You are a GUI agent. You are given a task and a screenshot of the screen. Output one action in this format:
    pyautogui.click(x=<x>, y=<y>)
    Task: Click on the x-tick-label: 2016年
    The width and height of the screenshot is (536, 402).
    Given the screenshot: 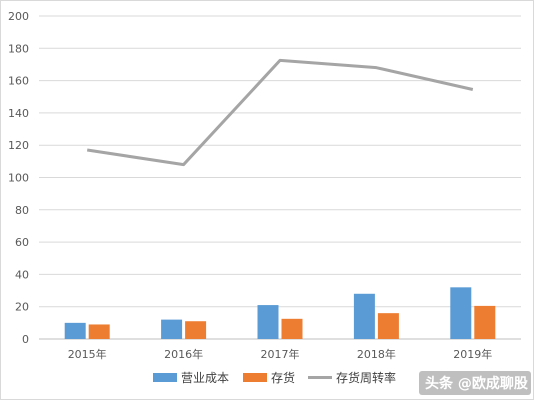 What is the action you would take?
    pyautogui.click(x=183, y=354)
    